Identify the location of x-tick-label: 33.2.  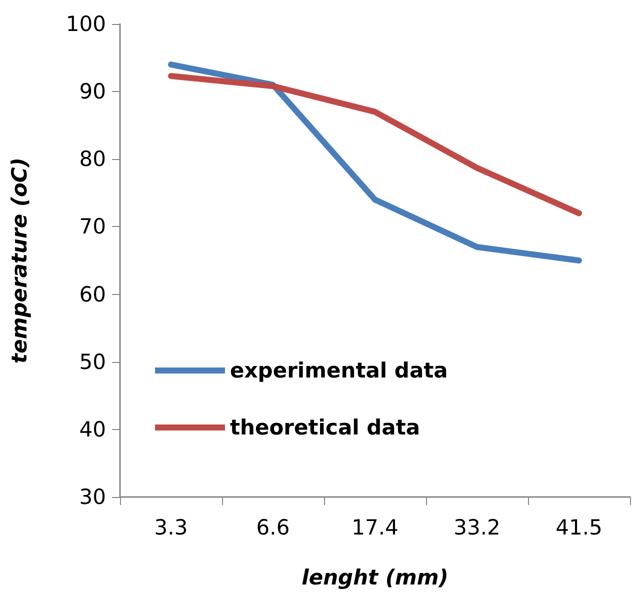
(477, 528).